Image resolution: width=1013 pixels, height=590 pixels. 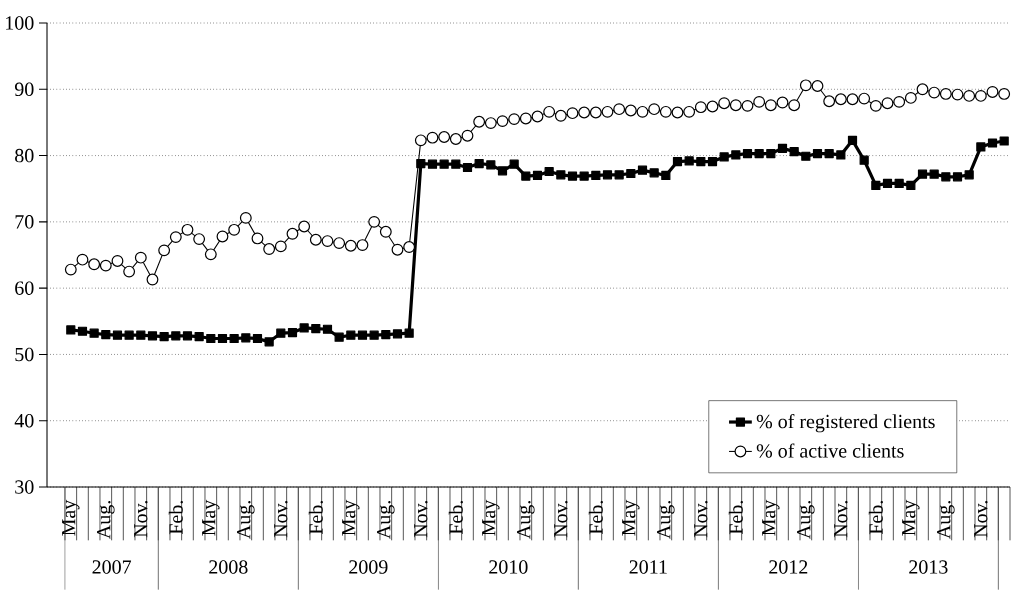 I want to click on y-tick-label: 30, so click(x=24, y=487).